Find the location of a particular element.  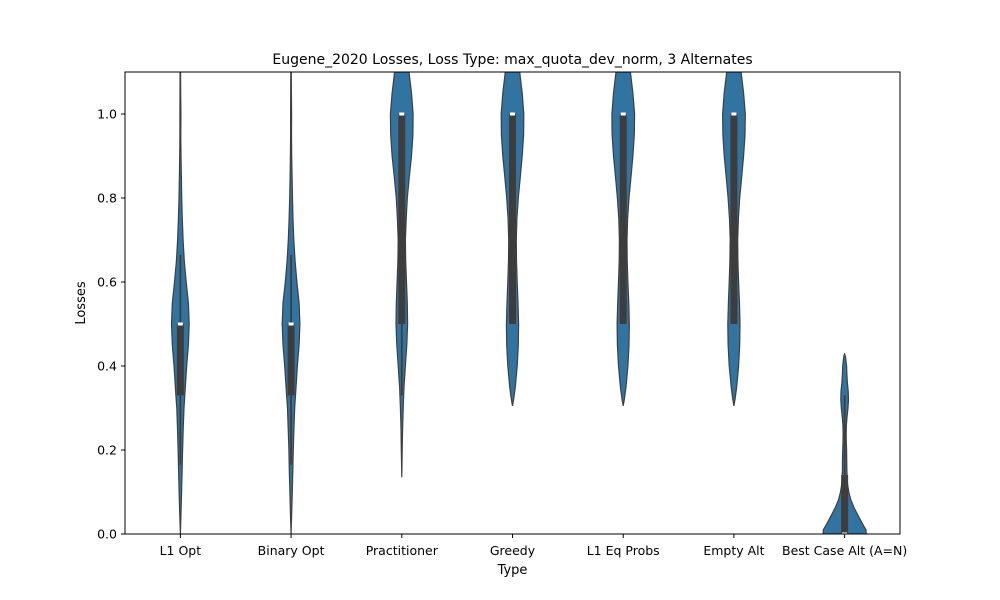

median-empty-alt is located at coordinates (734, 114).